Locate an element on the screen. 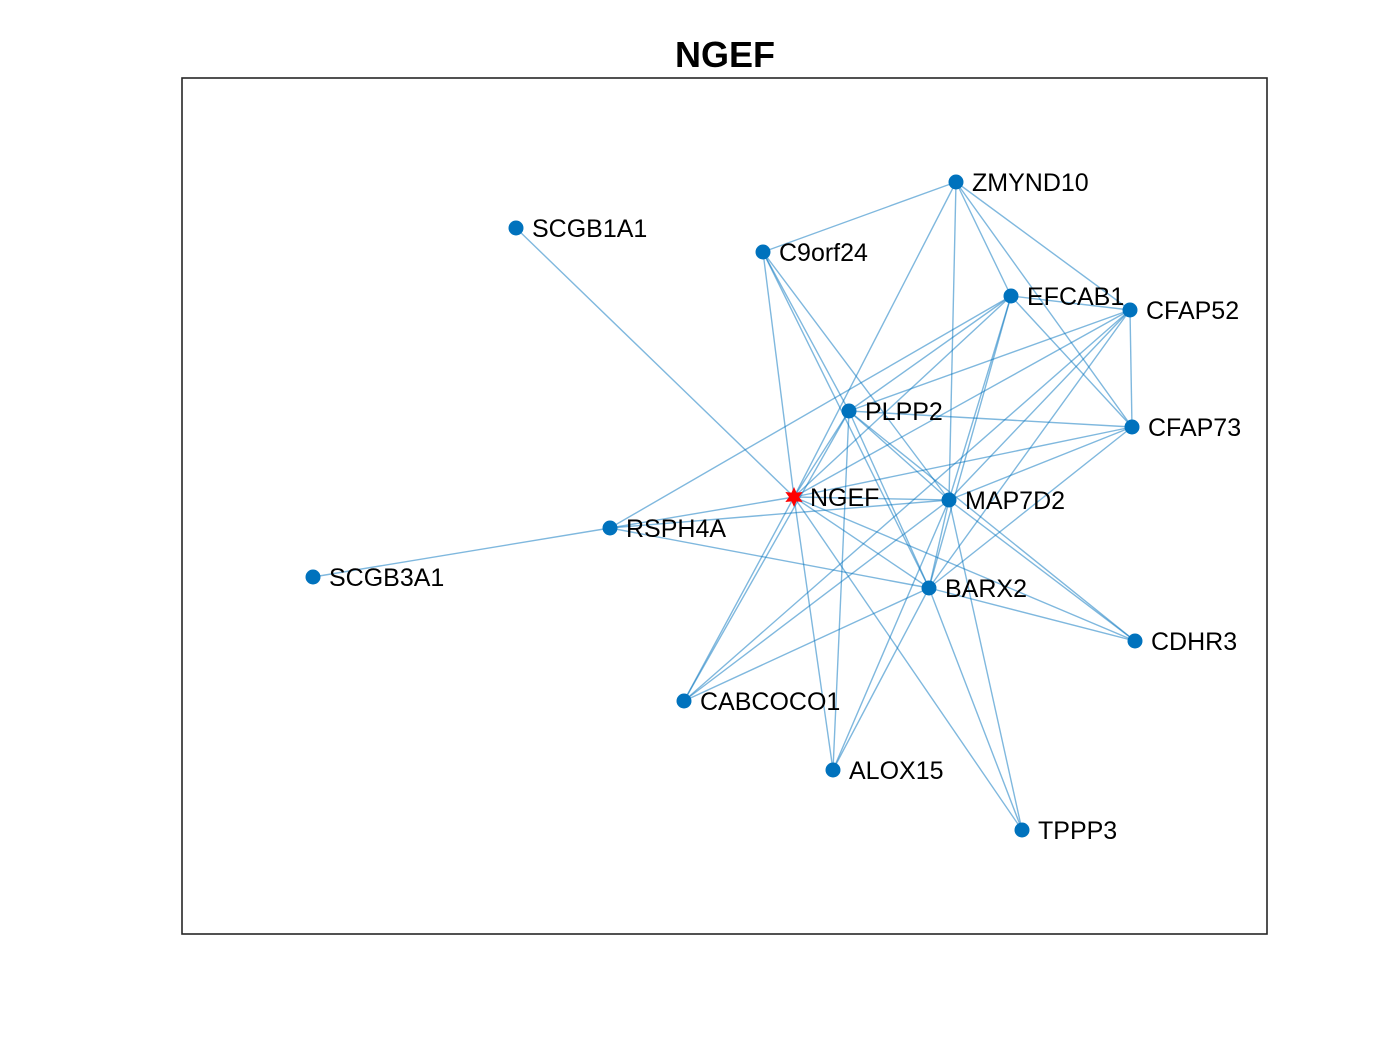  edge-c9orf24-map7d2 is located at coordinates (856, 376).